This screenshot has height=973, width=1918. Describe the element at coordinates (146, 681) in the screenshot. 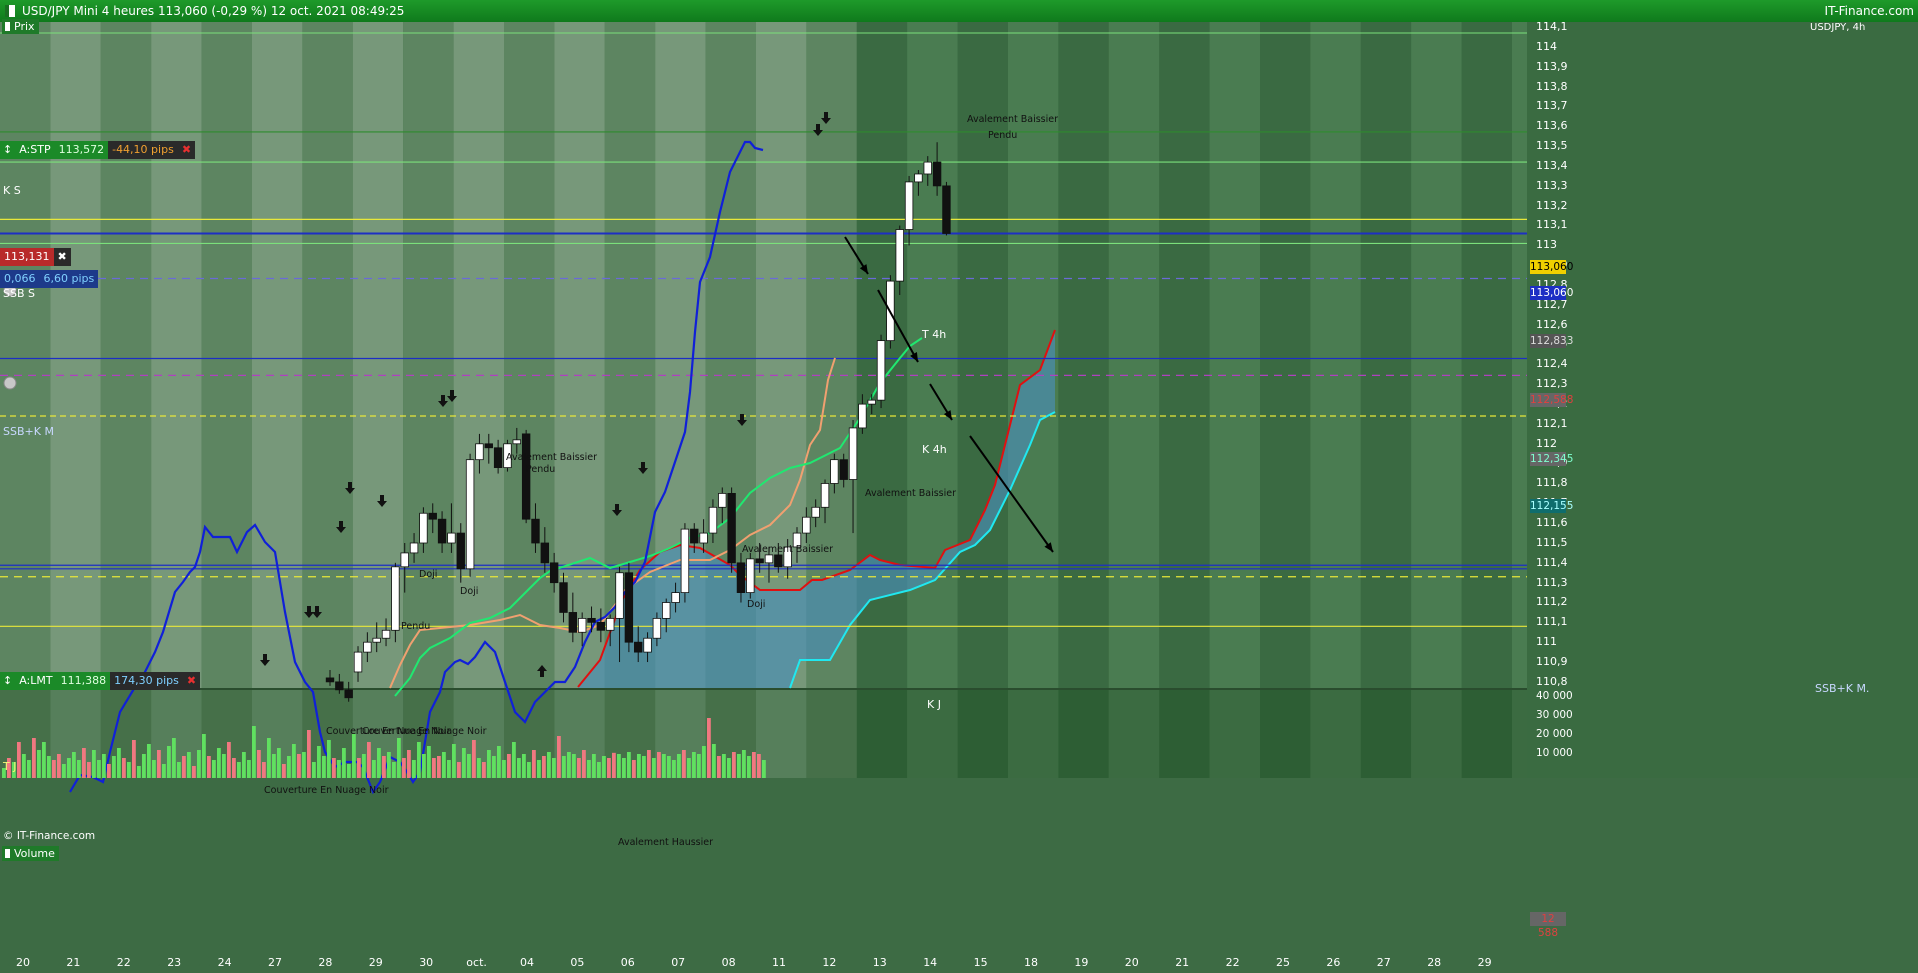

I see `limit-order-pips: 174,30 pips` at that location.